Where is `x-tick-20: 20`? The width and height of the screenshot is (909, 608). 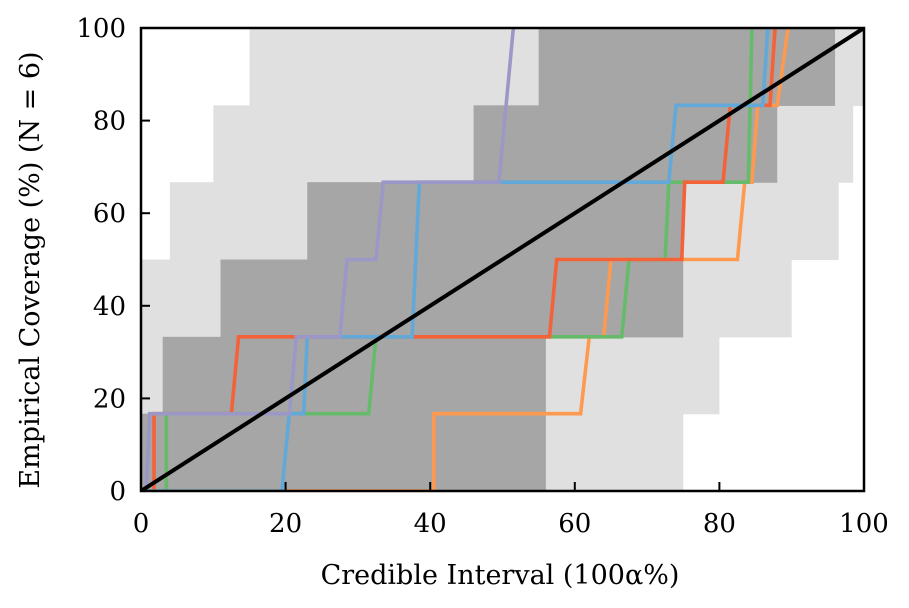
x-tick-20: 20 is located at coordinates (285, 524).